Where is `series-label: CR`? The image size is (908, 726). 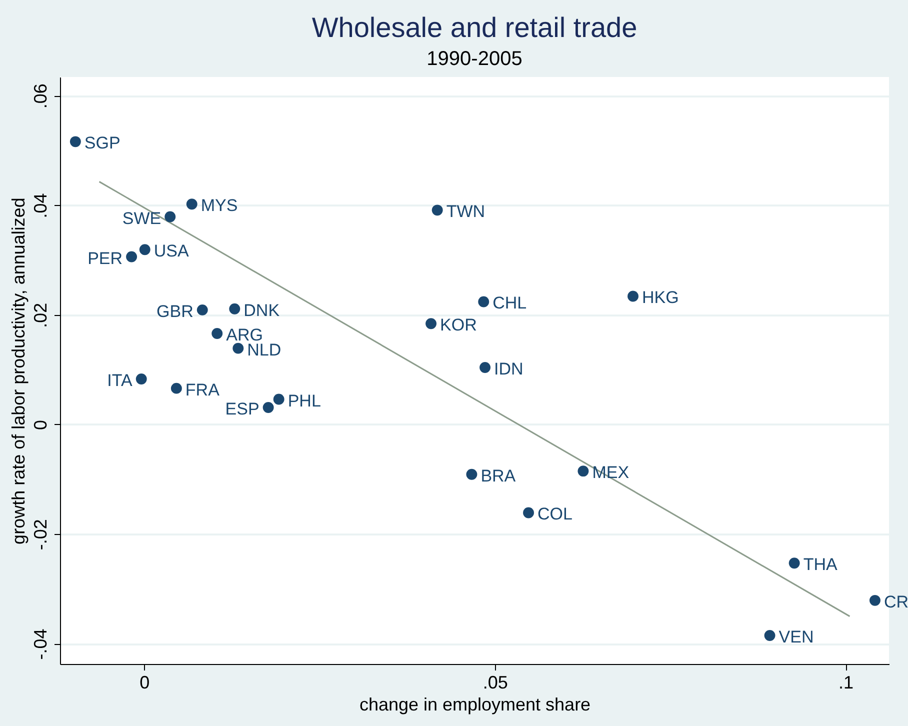
series-label: CR is located at coordinates (896, 602).